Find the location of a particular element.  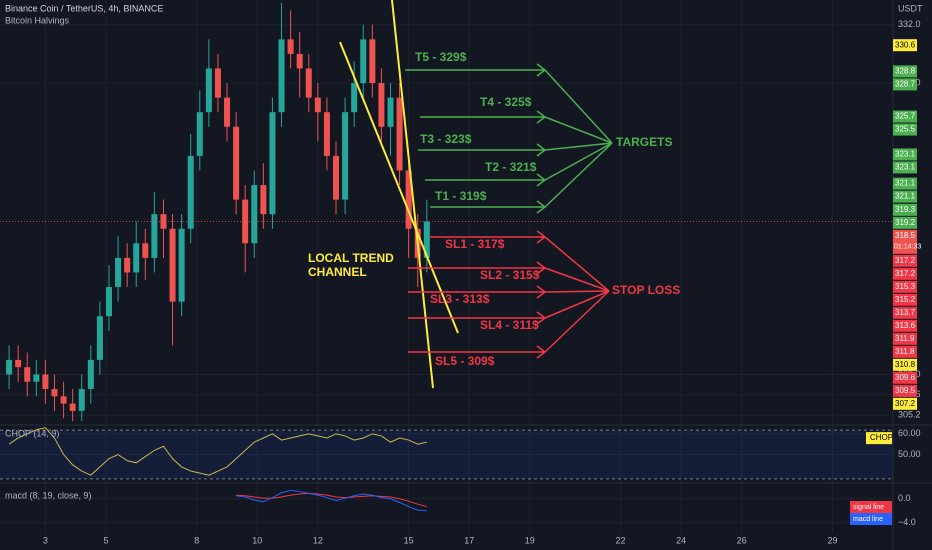

x-tick-label: 15 is located at coordinates (409, 540).